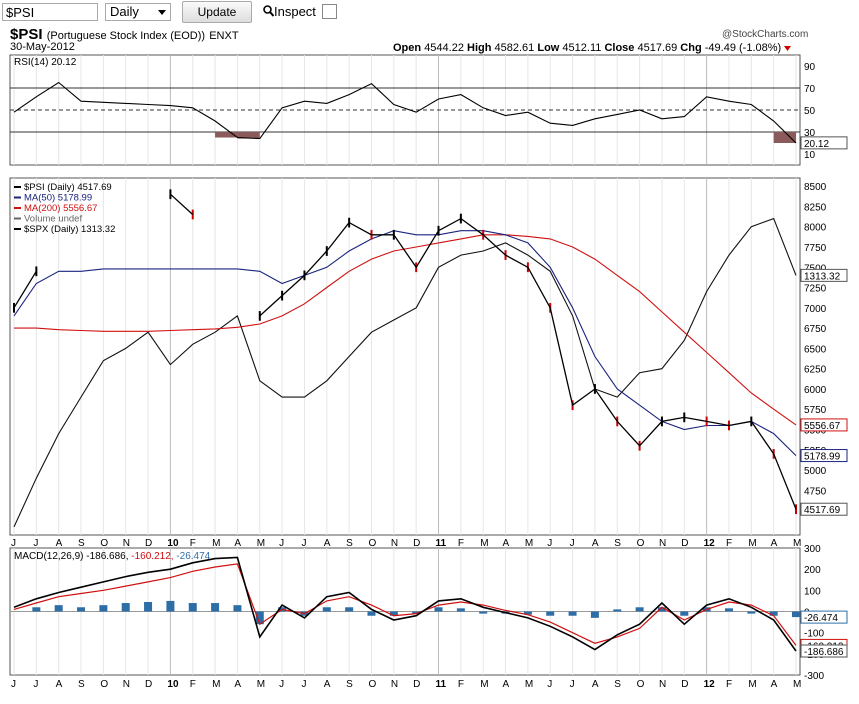 The width and height of the screenshot is (859, 704). I want to click on legend-ma200: MA(200) 5556.67, so click(60, 208).